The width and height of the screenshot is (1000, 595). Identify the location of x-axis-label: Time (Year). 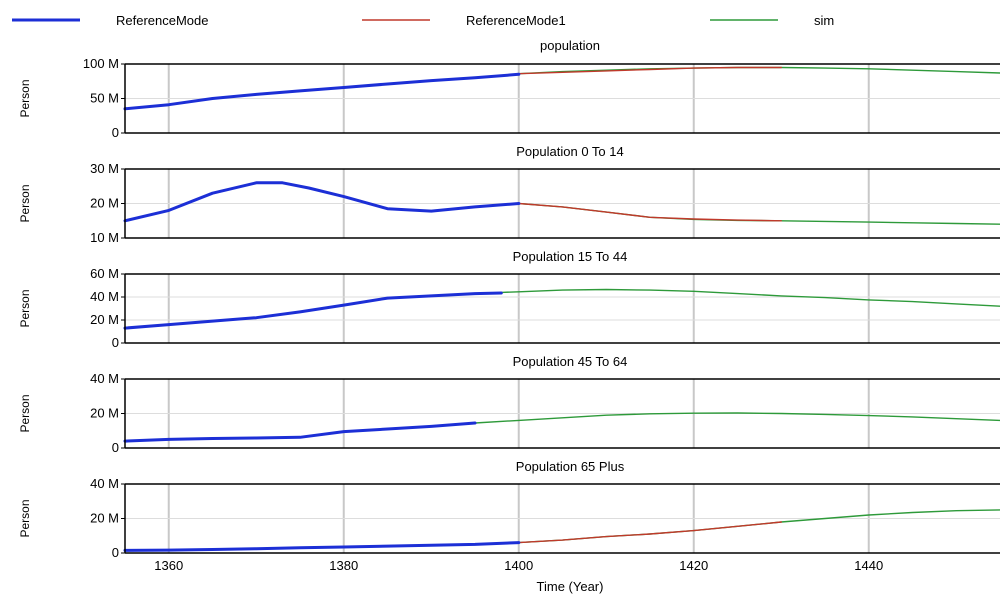
(570, 586).